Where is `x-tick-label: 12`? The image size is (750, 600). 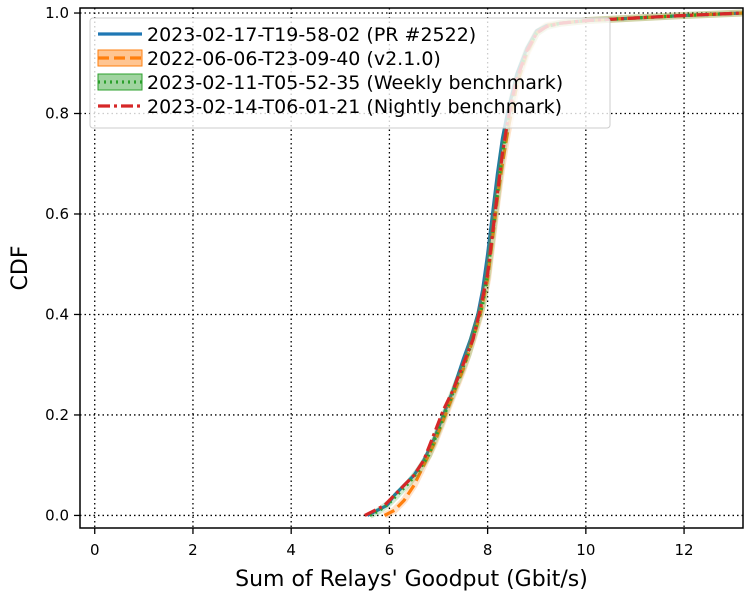
x-tick-label: 12 is located at coordinates (684, 550).